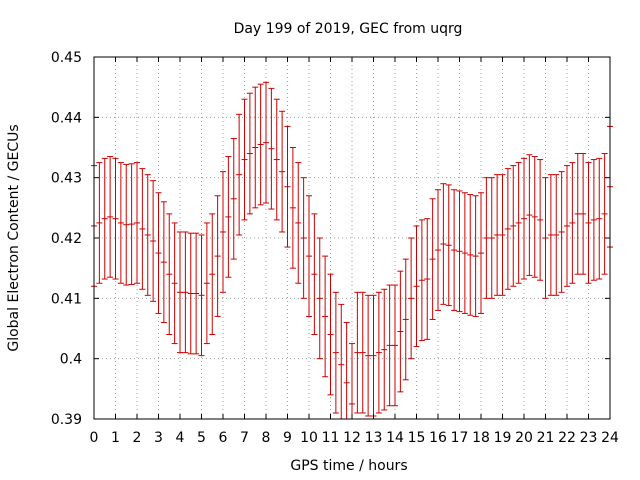 Image resolution: width=640 pixels, height=480 pixels. I want to click on x-tick-label: 24, so click(610, 438).